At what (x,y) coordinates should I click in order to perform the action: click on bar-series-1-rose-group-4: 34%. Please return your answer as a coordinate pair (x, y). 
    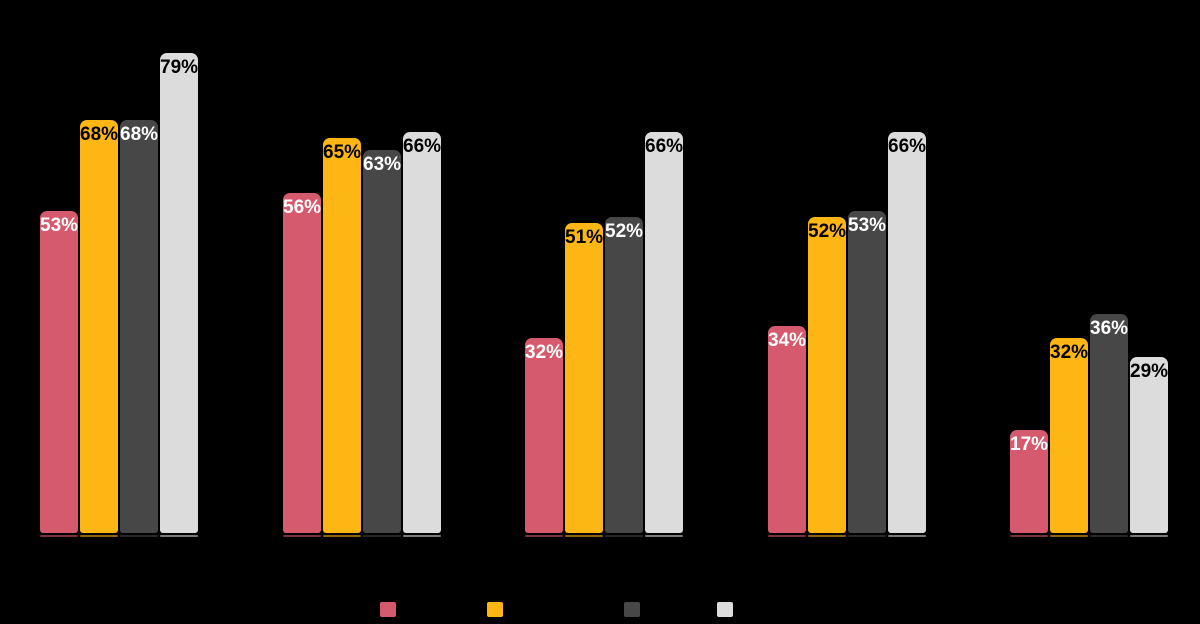
    Looking at the image, I should click on (787, 429).